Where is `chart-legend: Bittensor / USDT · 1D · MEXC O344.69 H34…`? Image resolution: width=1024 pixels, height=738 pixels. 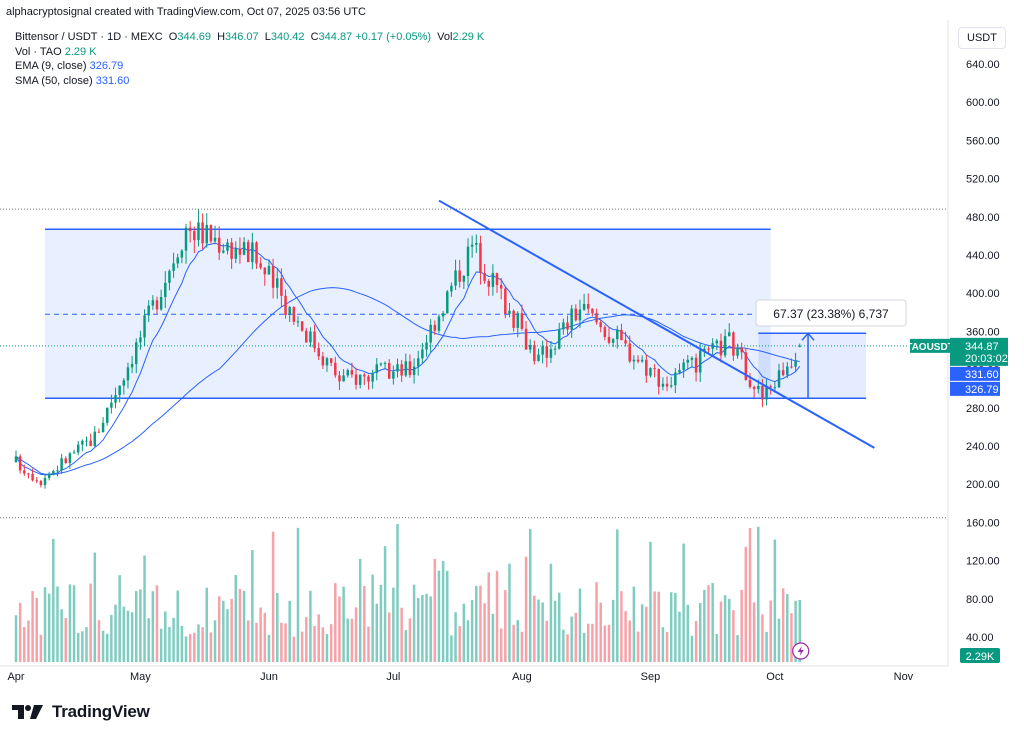 chart-legend: Bittensor / USDT · 1D · MEXC O344.69 H34… is located at coordinates (249, 59).